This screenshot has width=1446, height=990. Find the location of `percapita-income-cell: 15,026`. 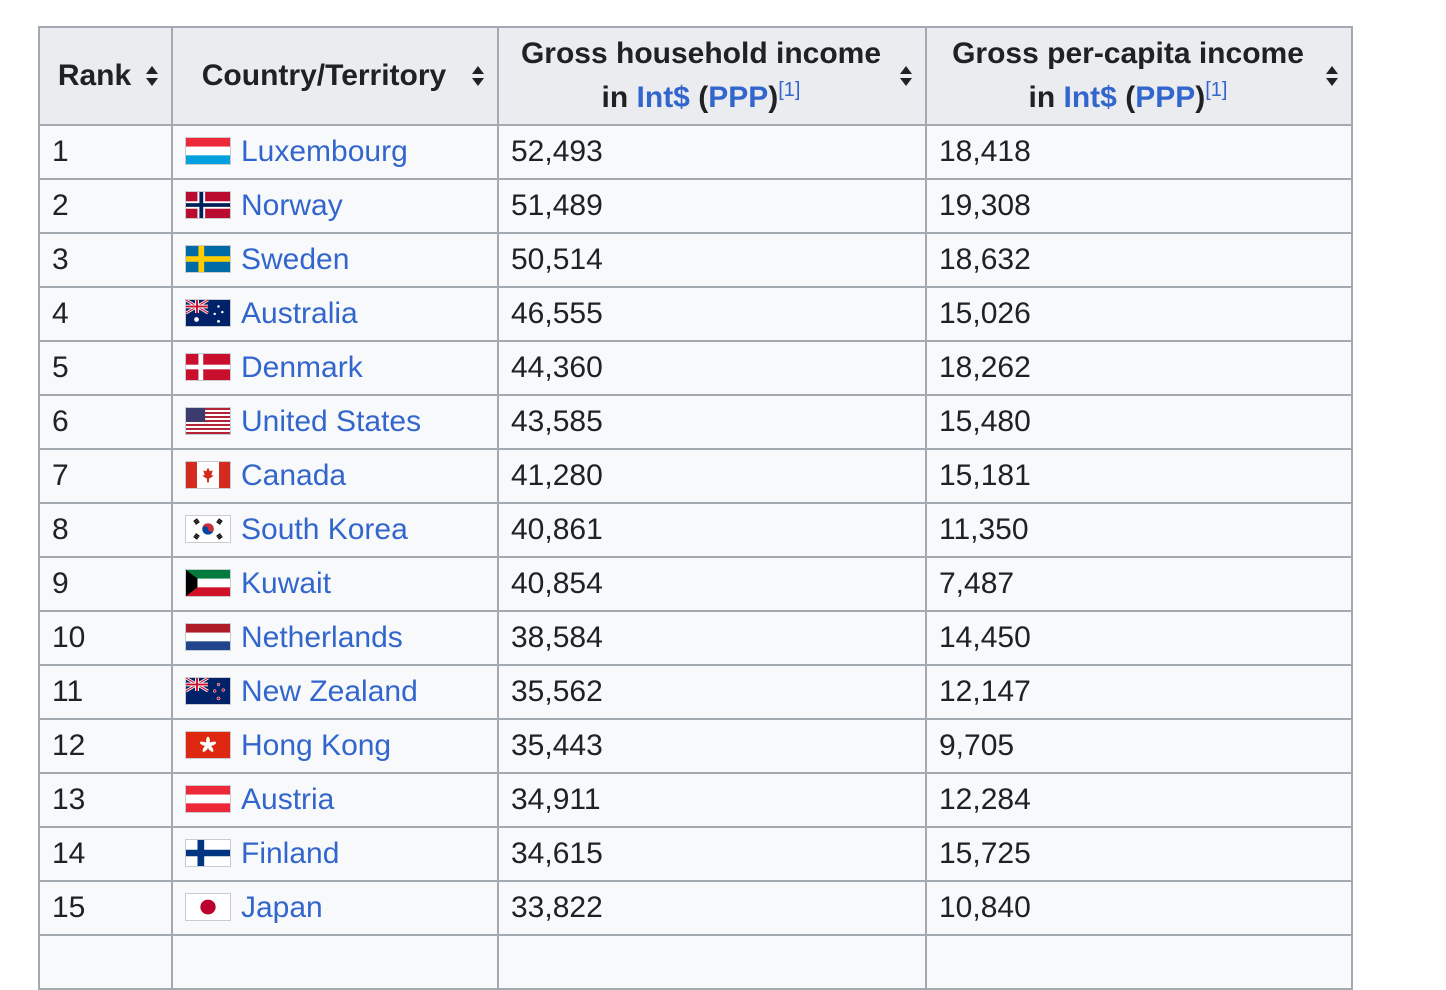

percapita-income-cell: 15,026 is located at coordinates (1139, 314).